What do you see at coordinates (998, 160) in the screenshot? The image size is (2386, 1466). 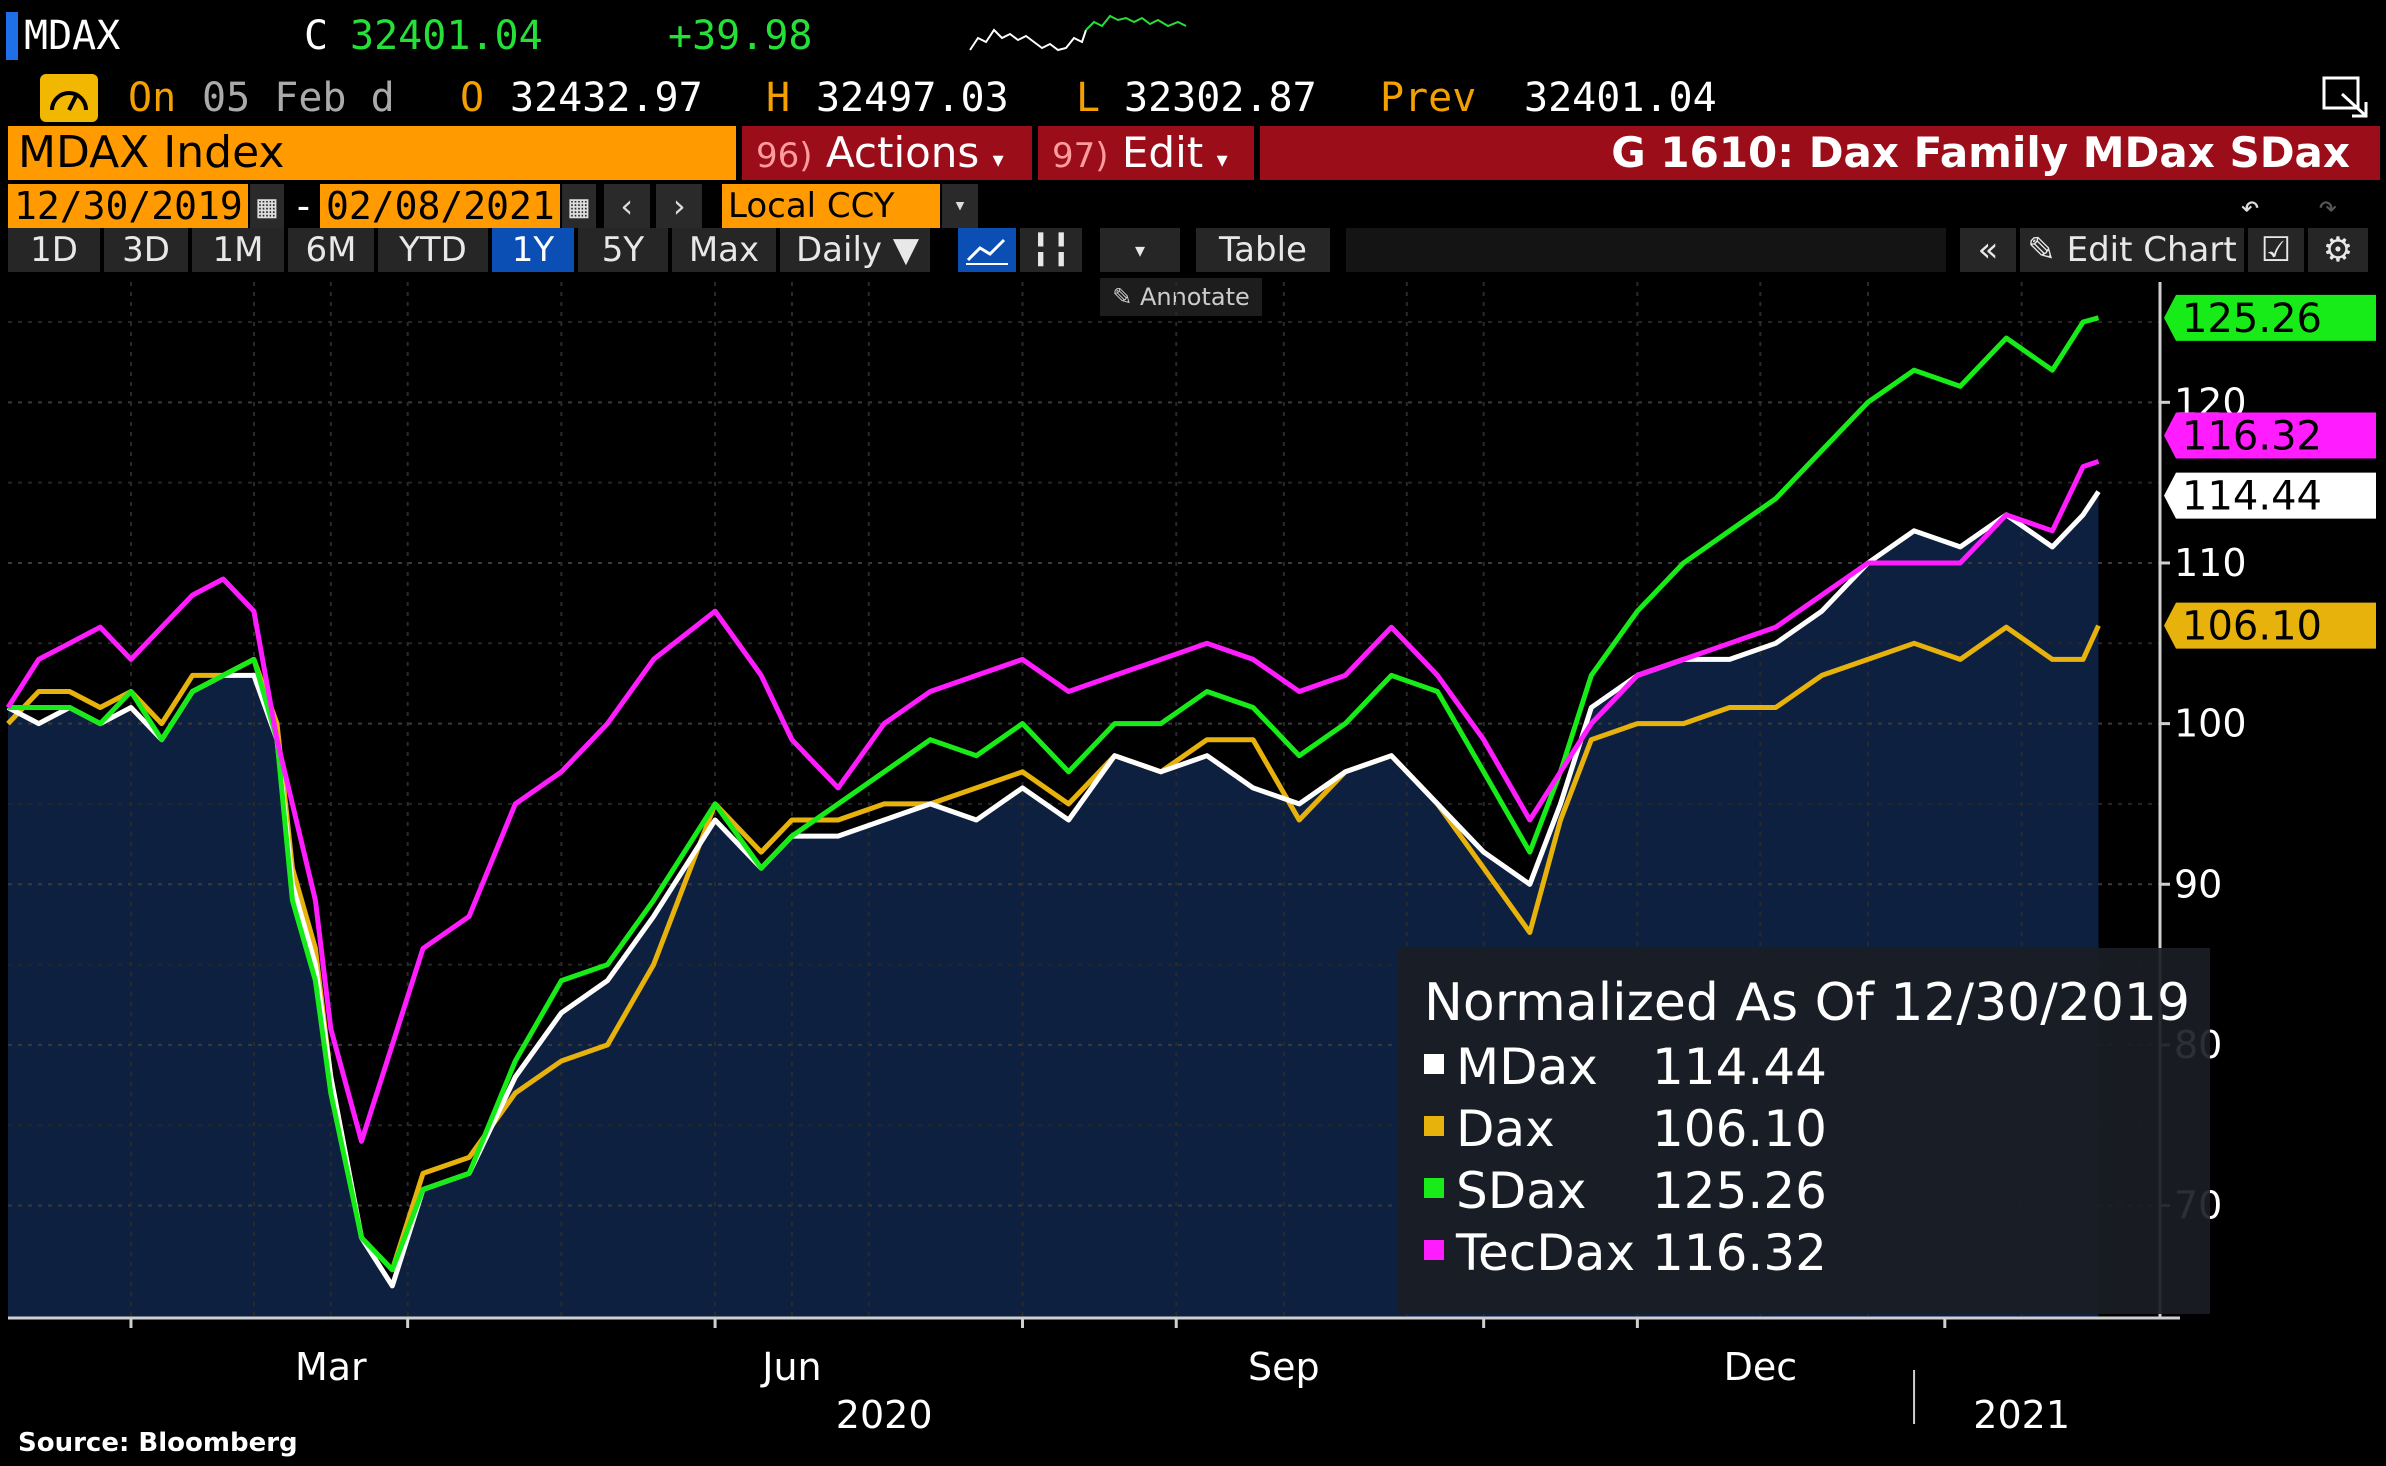 I see `actions-caret-icon: ▾` at bounding box center [998, 160].